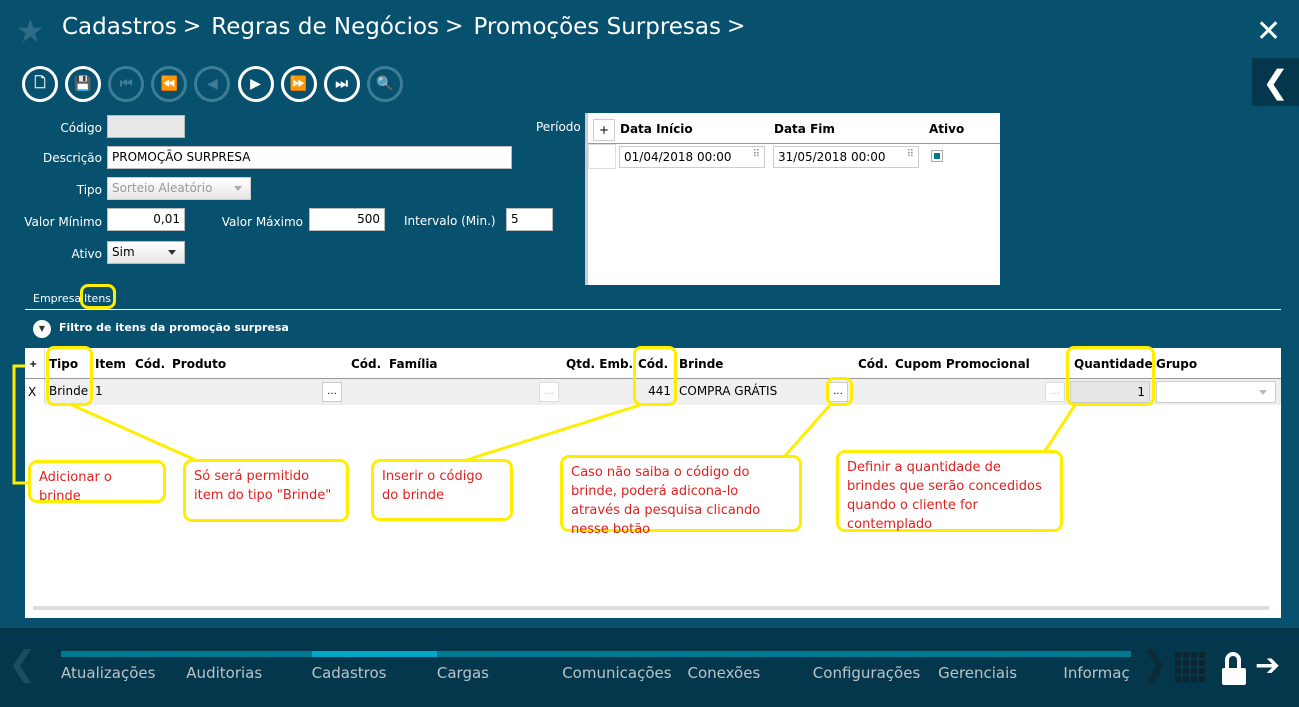  I want to click on nav-item-0: Atualizações, so click(124, 666).